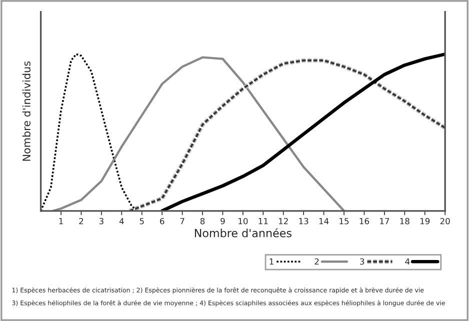 Image resolution: width=469 pixels, height=321 pixels. What do you see at coordinates (81, 221) in the screenshot?
I see `x-tick-label: 2` at bounding box center [81, 221].